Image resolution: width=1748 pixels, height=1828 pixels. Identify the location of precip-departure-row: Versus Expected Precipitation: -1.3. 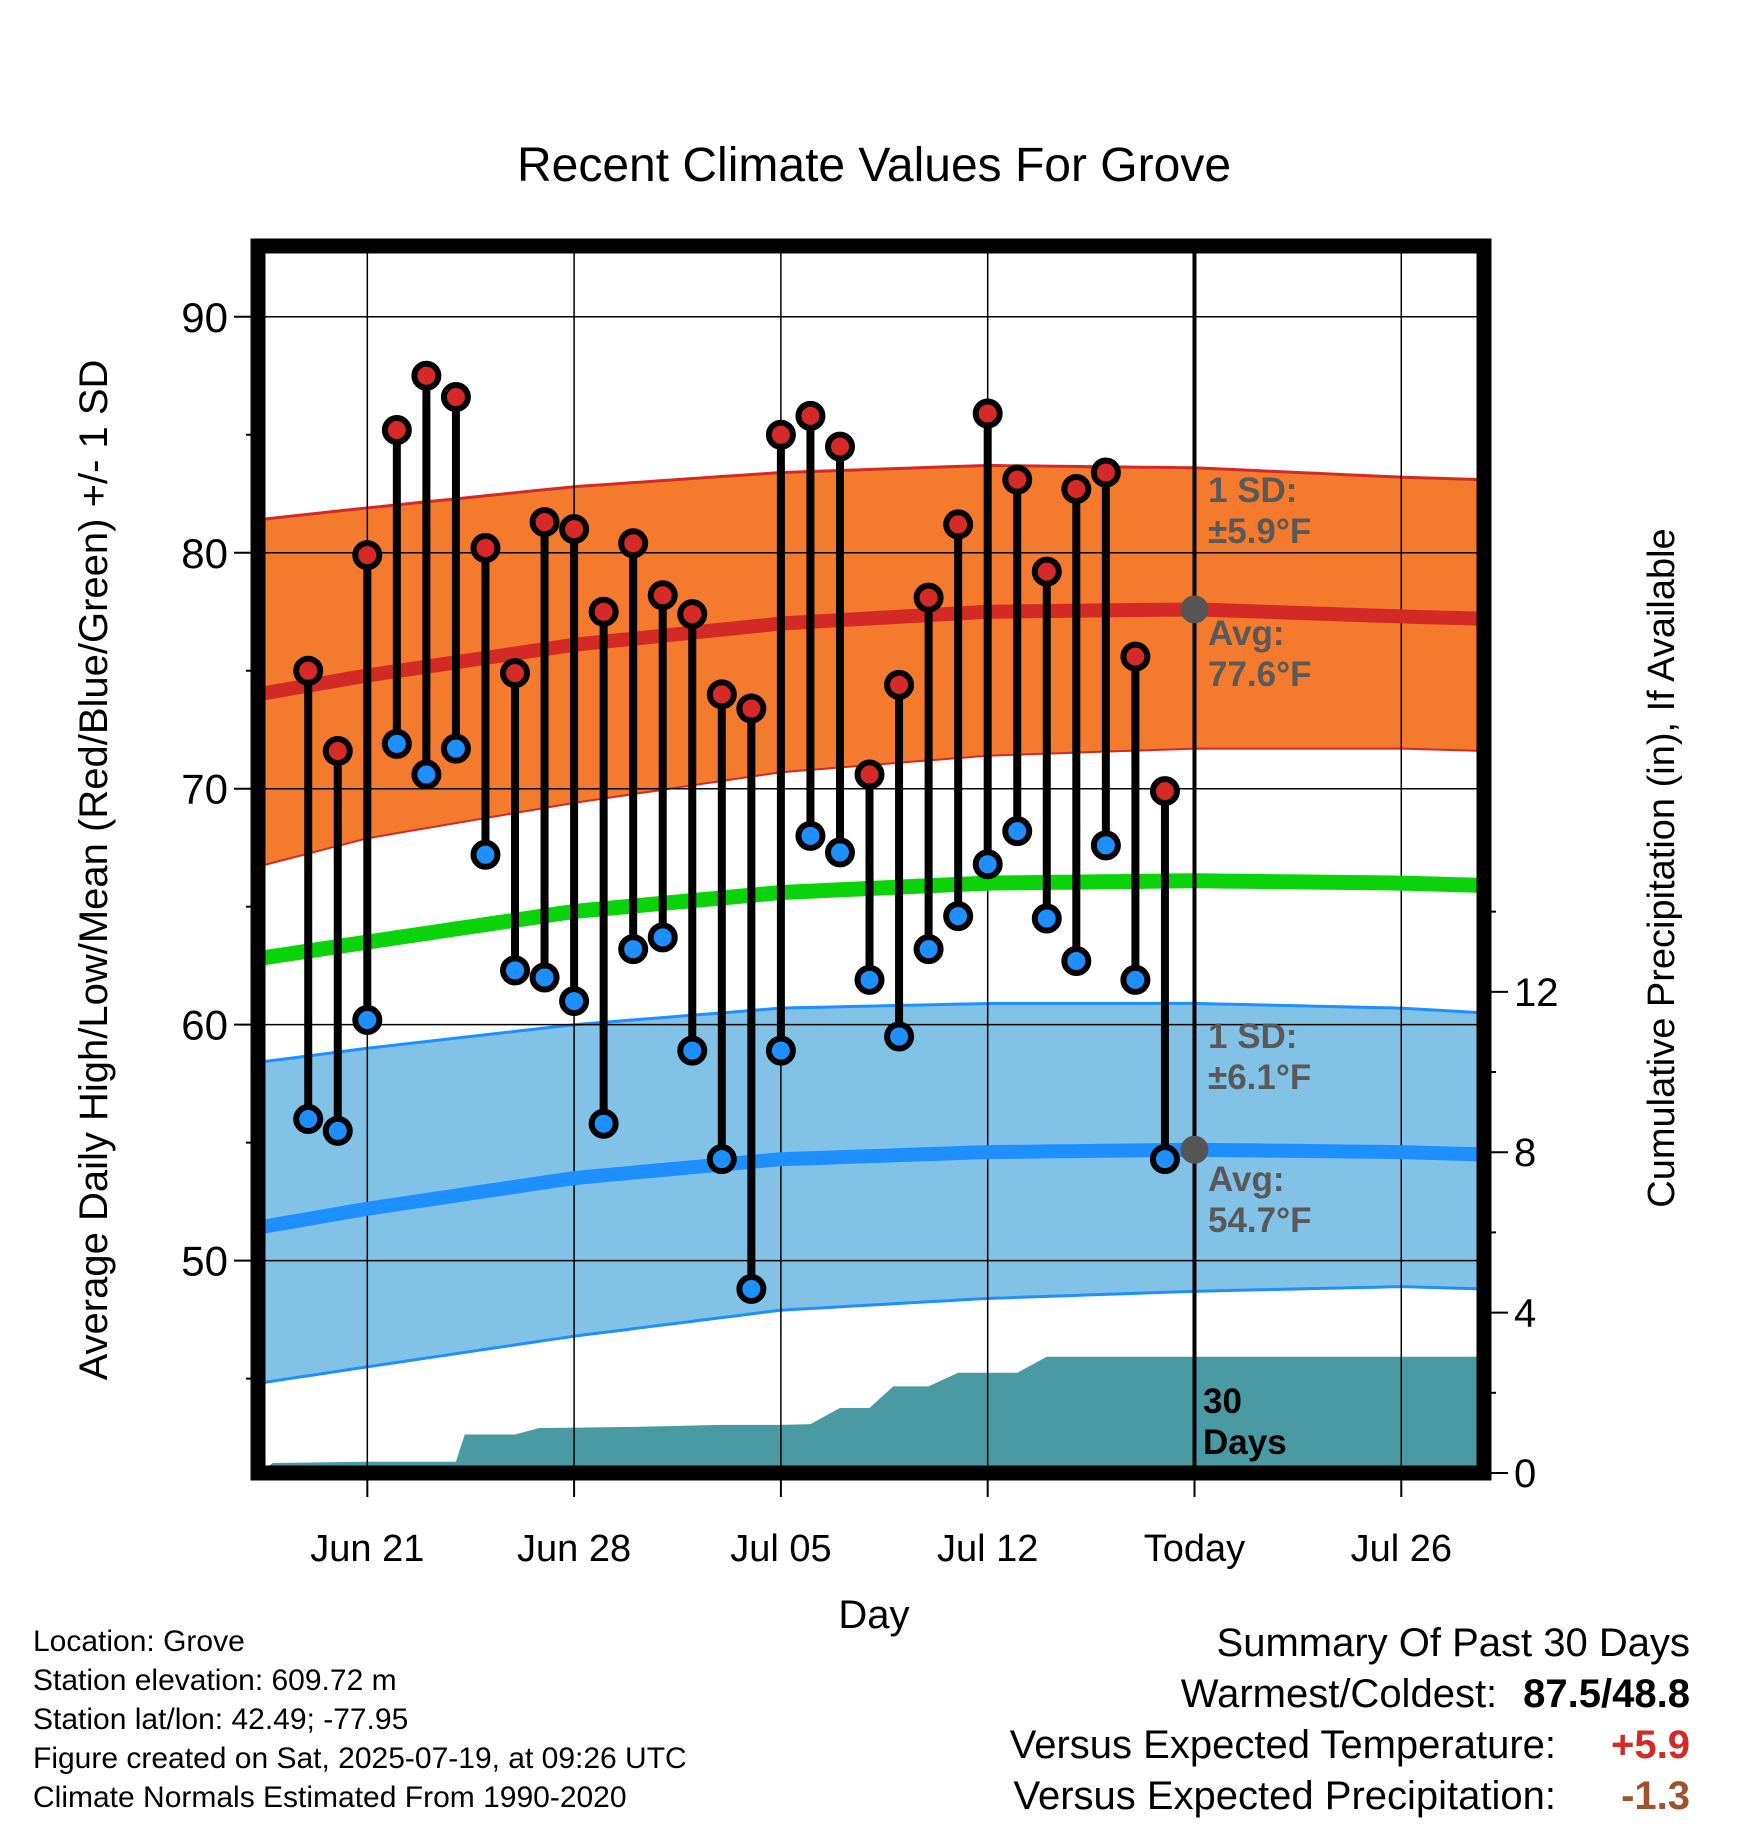
(1350, 1796).